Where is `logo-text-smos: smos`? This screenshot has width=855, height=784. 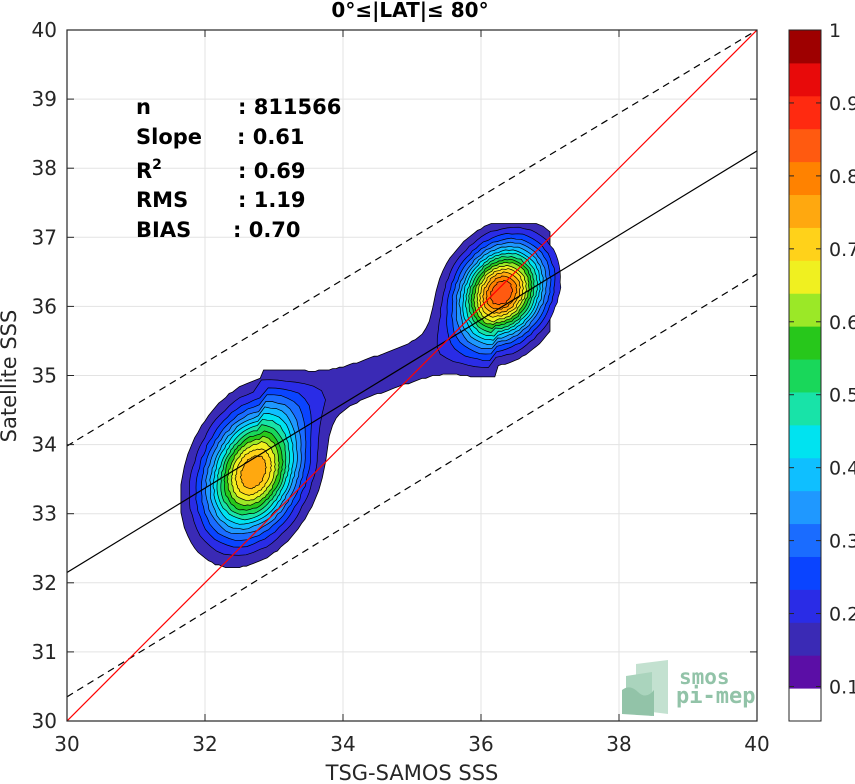 logo-text-smos: smos is located at coordinates (704, 677).